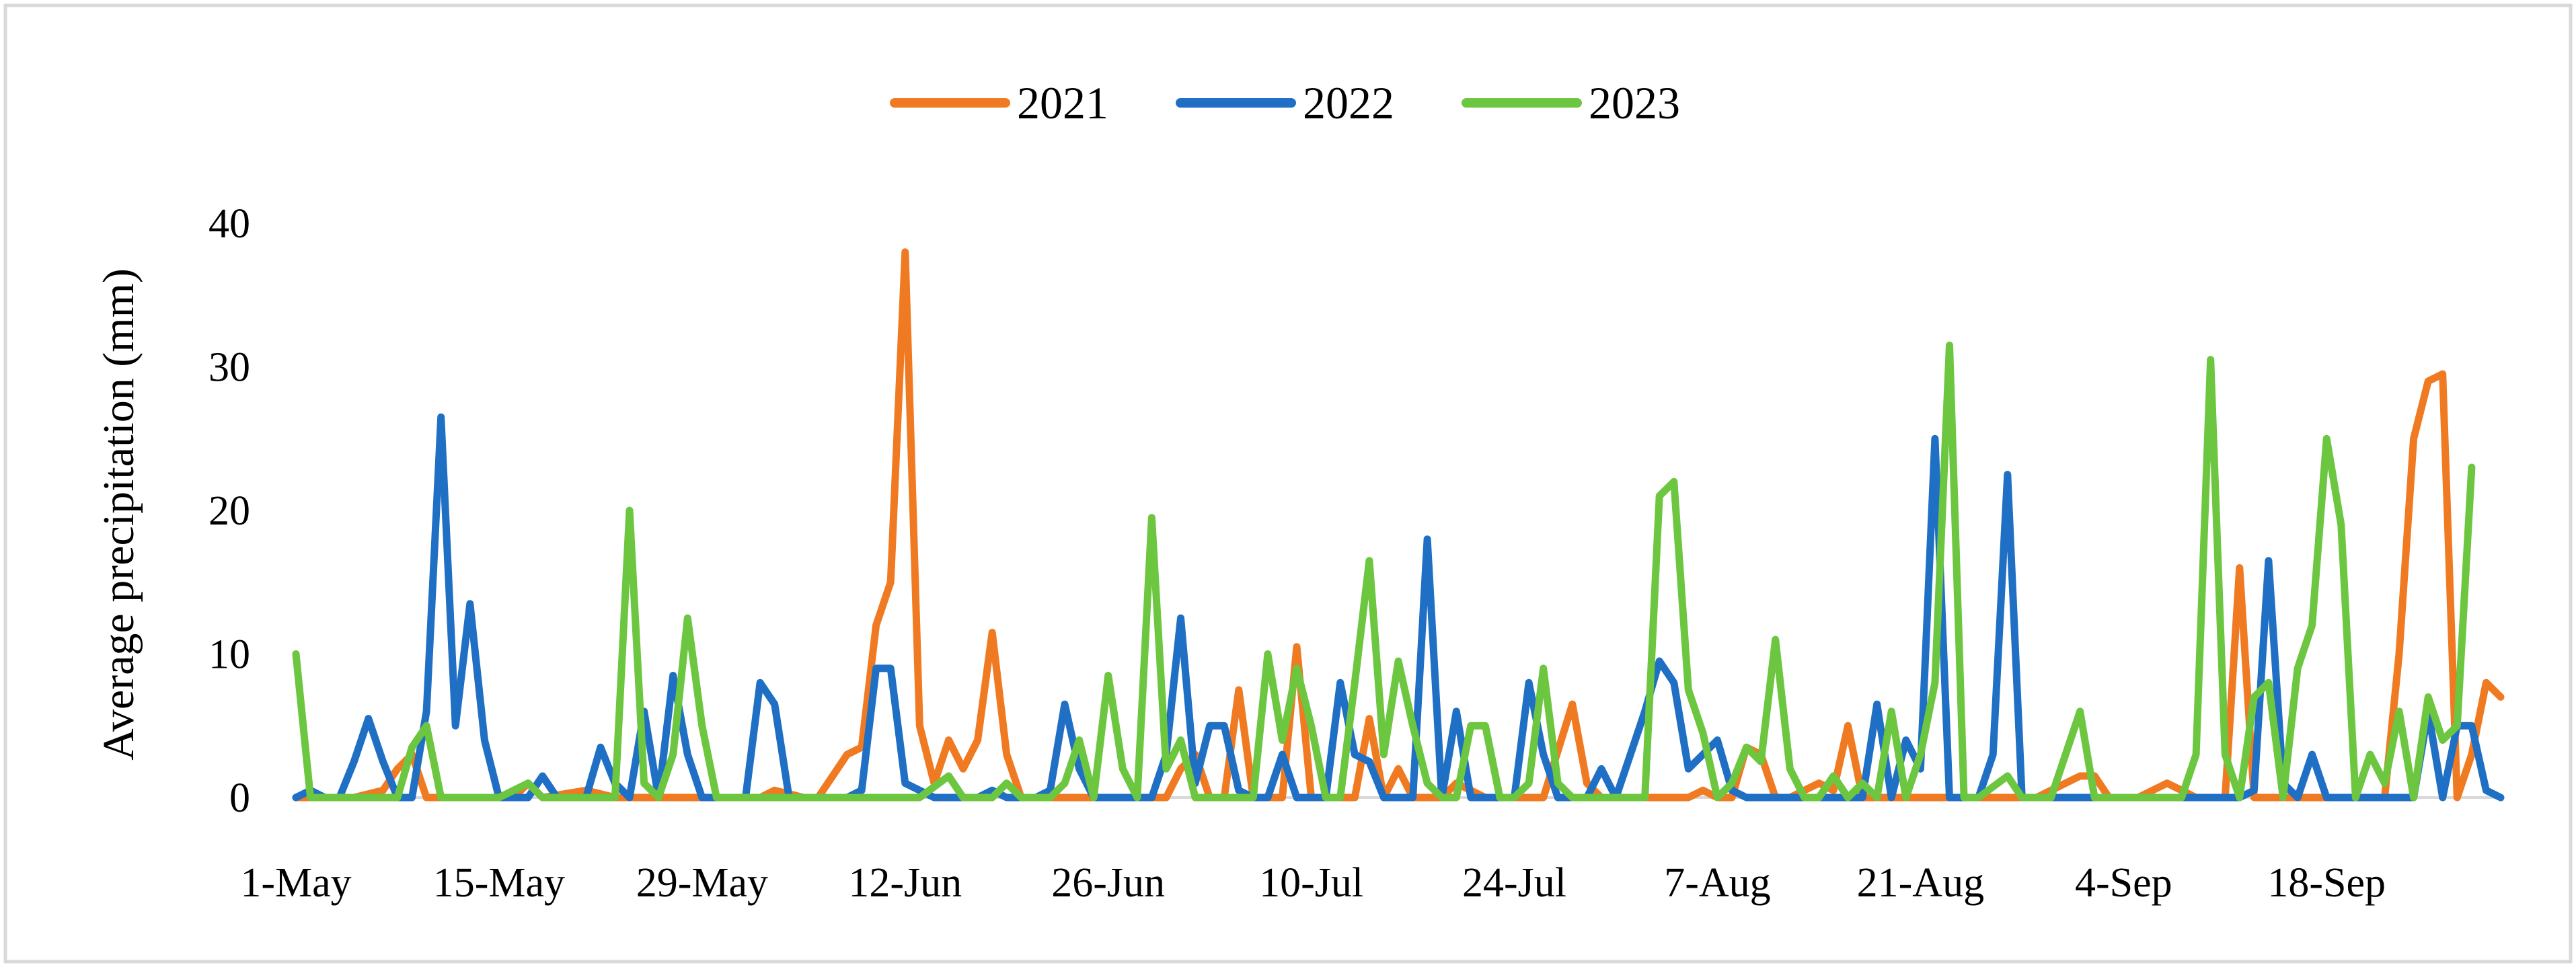 The width and height of the screenshot is (2576, 967). I want to click on x-tick-label-0: 1-May, so click(295, 883).